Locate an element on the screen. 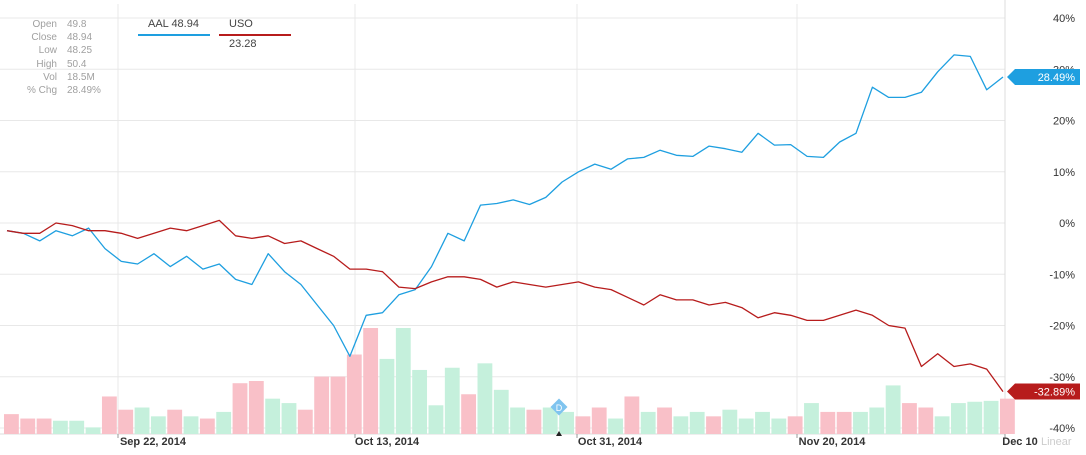  y-tick-label: -30% is located at coordinates (1062, 378).